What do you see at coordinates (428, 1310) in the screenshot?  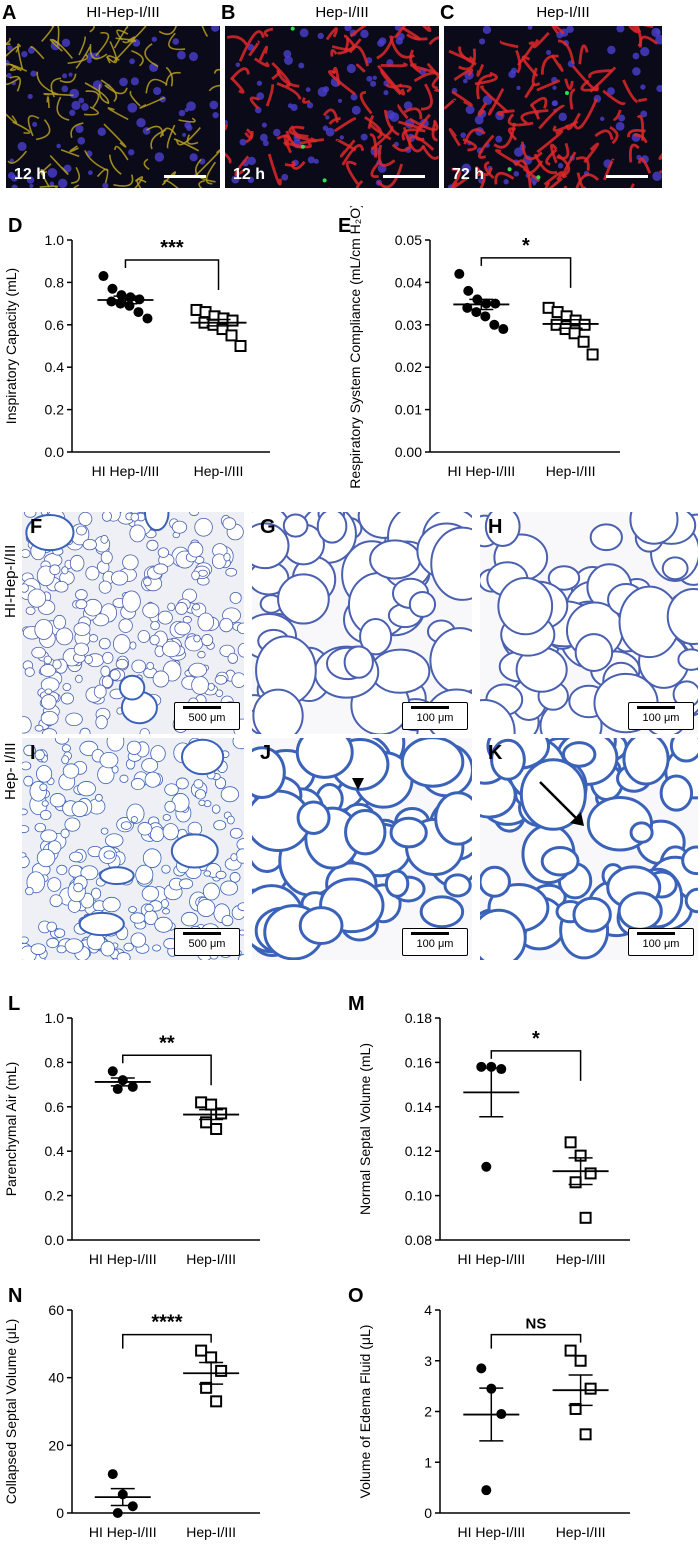 I see `y-tick-label: 4` at bounding box center [428, 1310].